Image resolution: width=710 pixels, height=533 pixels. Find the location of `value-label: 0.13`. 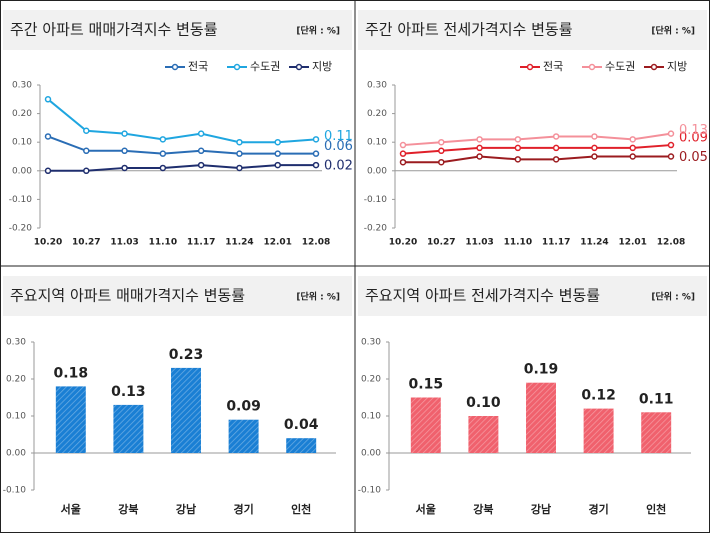

value-label: 0.13 is located at coordinates (128, 392).